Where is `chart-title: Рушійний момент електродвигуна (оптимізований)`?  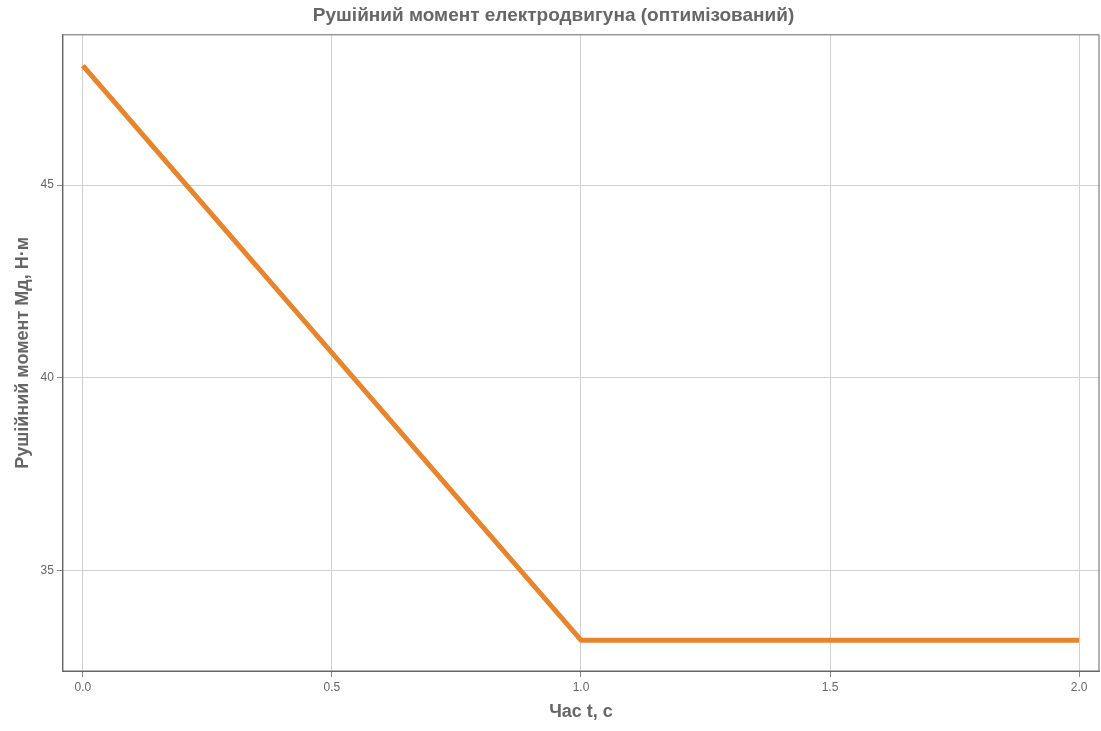
chart-title: Рушійний момент електродвигуна (оптимізований) is located at coordinates (553, 14).